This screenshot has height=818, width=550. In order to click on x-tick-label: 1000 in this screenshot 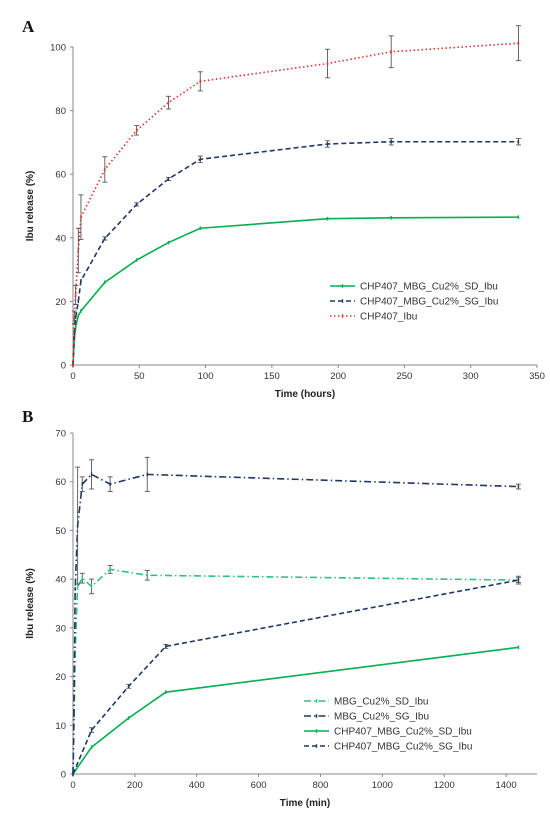, I will do `click(382, 785)`.